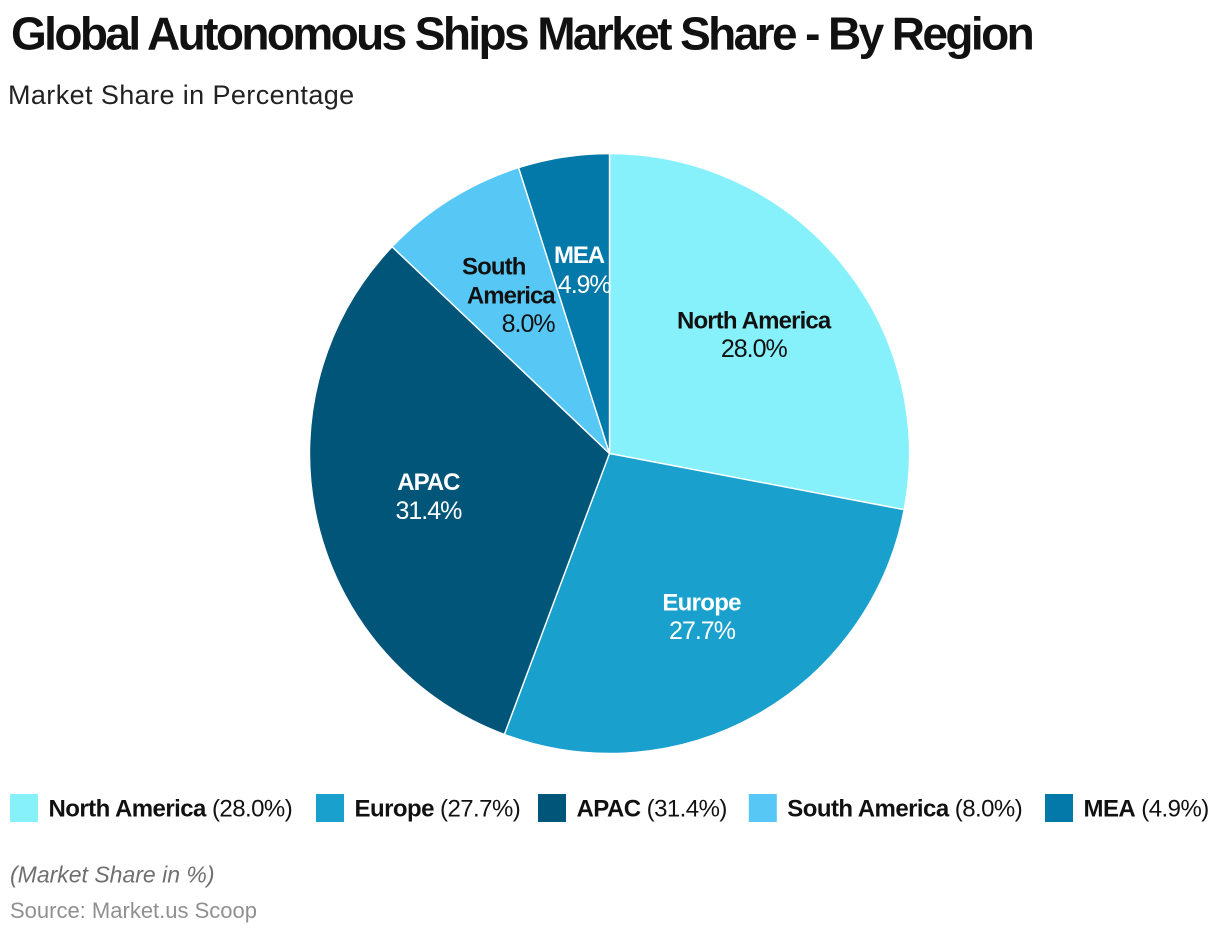 The height and width of the screenshot is (936, 1220). Describe the element at coordinates (904, 809) in the screenshot. I see `svg-text: South America (8.0%)` at that location.